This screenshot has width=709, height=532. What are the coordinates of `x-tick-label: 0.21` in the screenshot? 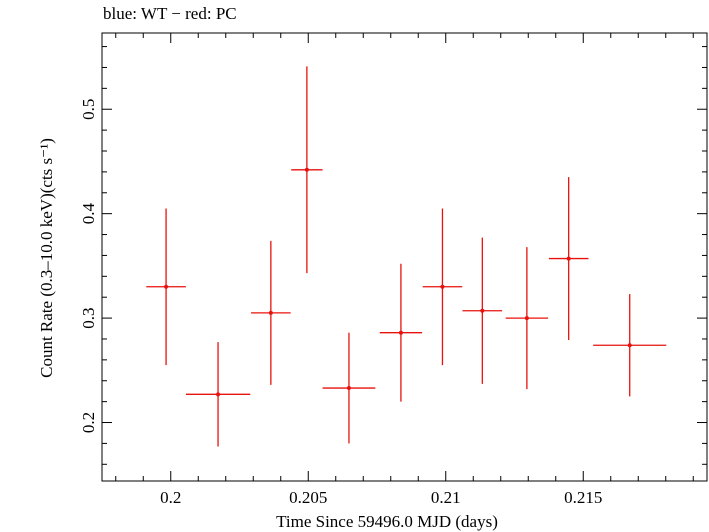 It's located at (446, 497).